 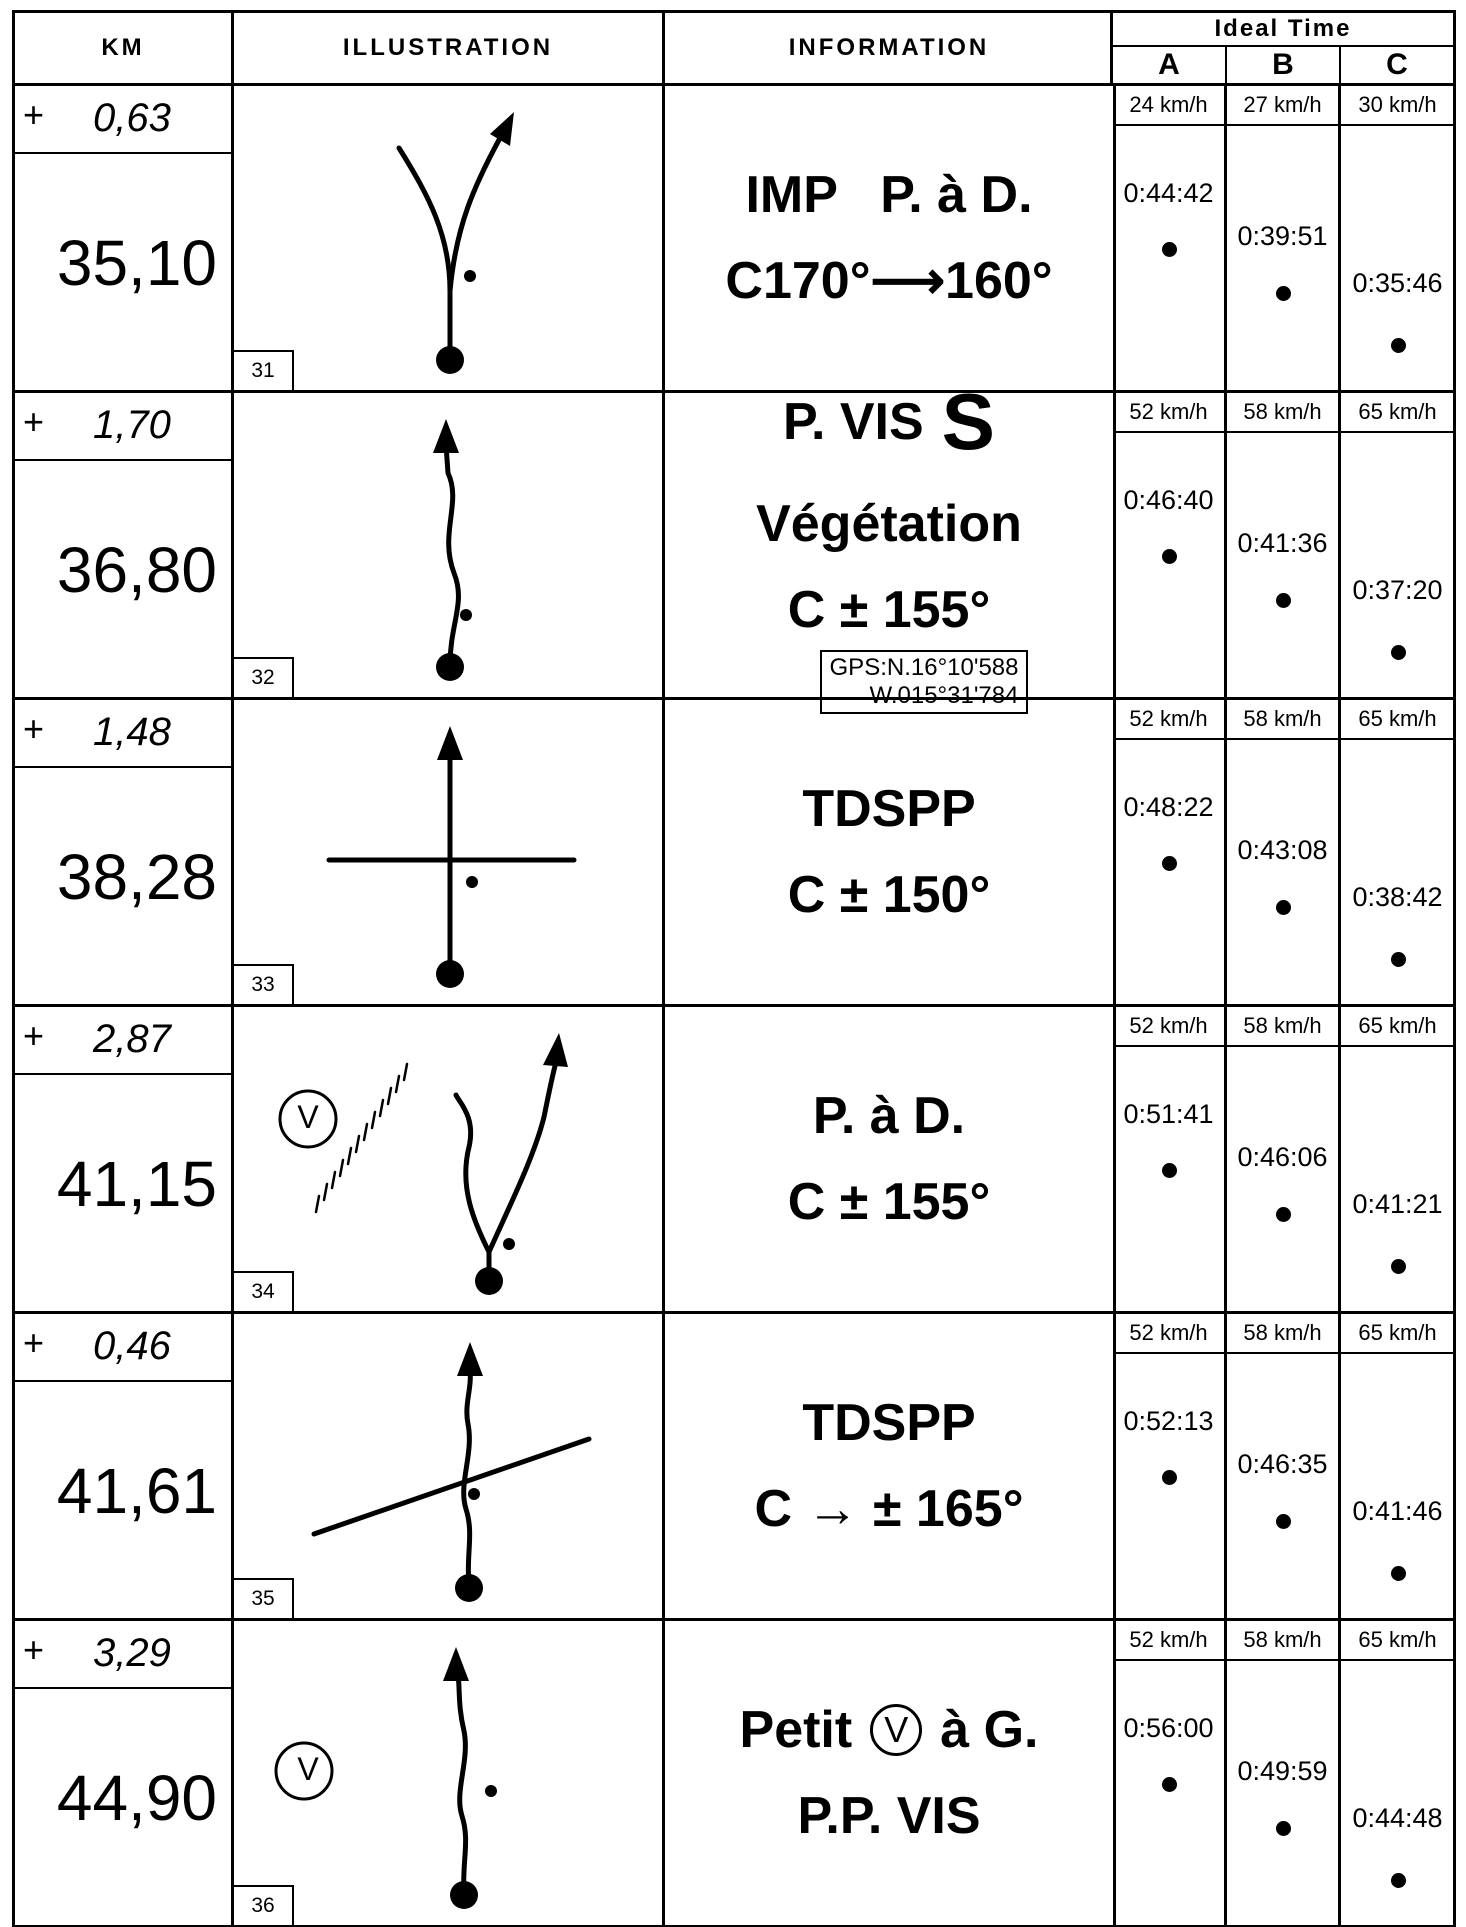 I want to click on illustration-cell: V 34, so click(x=449, y=1159).